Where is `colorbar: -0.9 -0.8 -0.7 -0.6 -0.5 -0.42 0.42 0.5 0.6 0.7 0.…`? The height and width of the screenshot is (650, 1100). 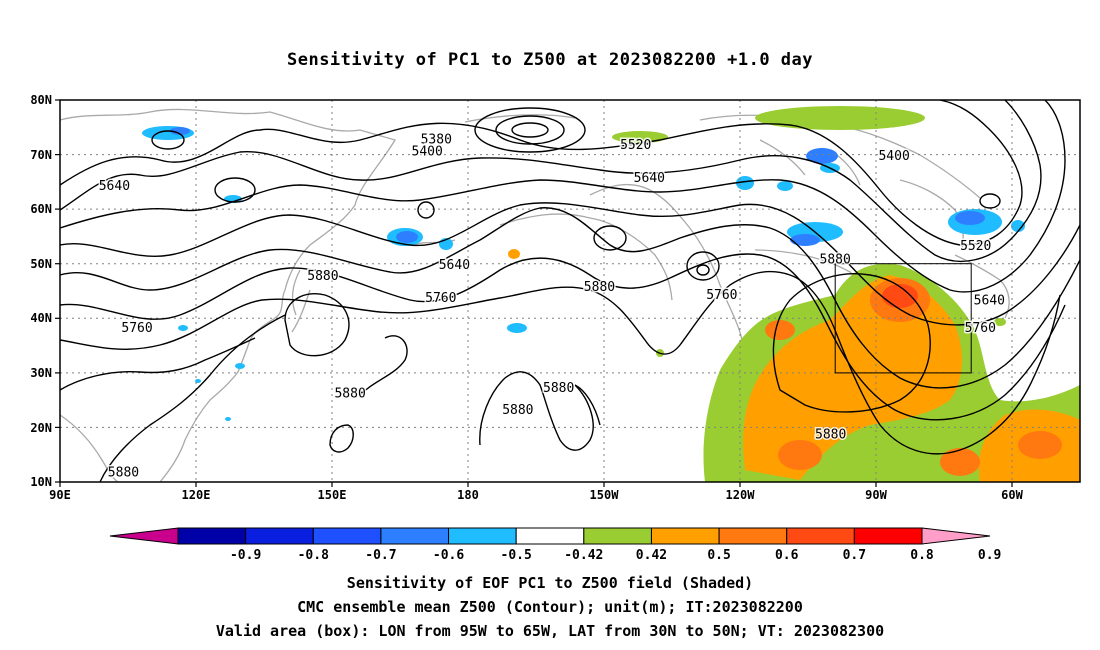 colorbar: -0.9 -0.8 -0.7 -0.6 -0.5 -0.42 0.42 0.5 0.6 0.7 0.… is located at coordinates (555, 545).